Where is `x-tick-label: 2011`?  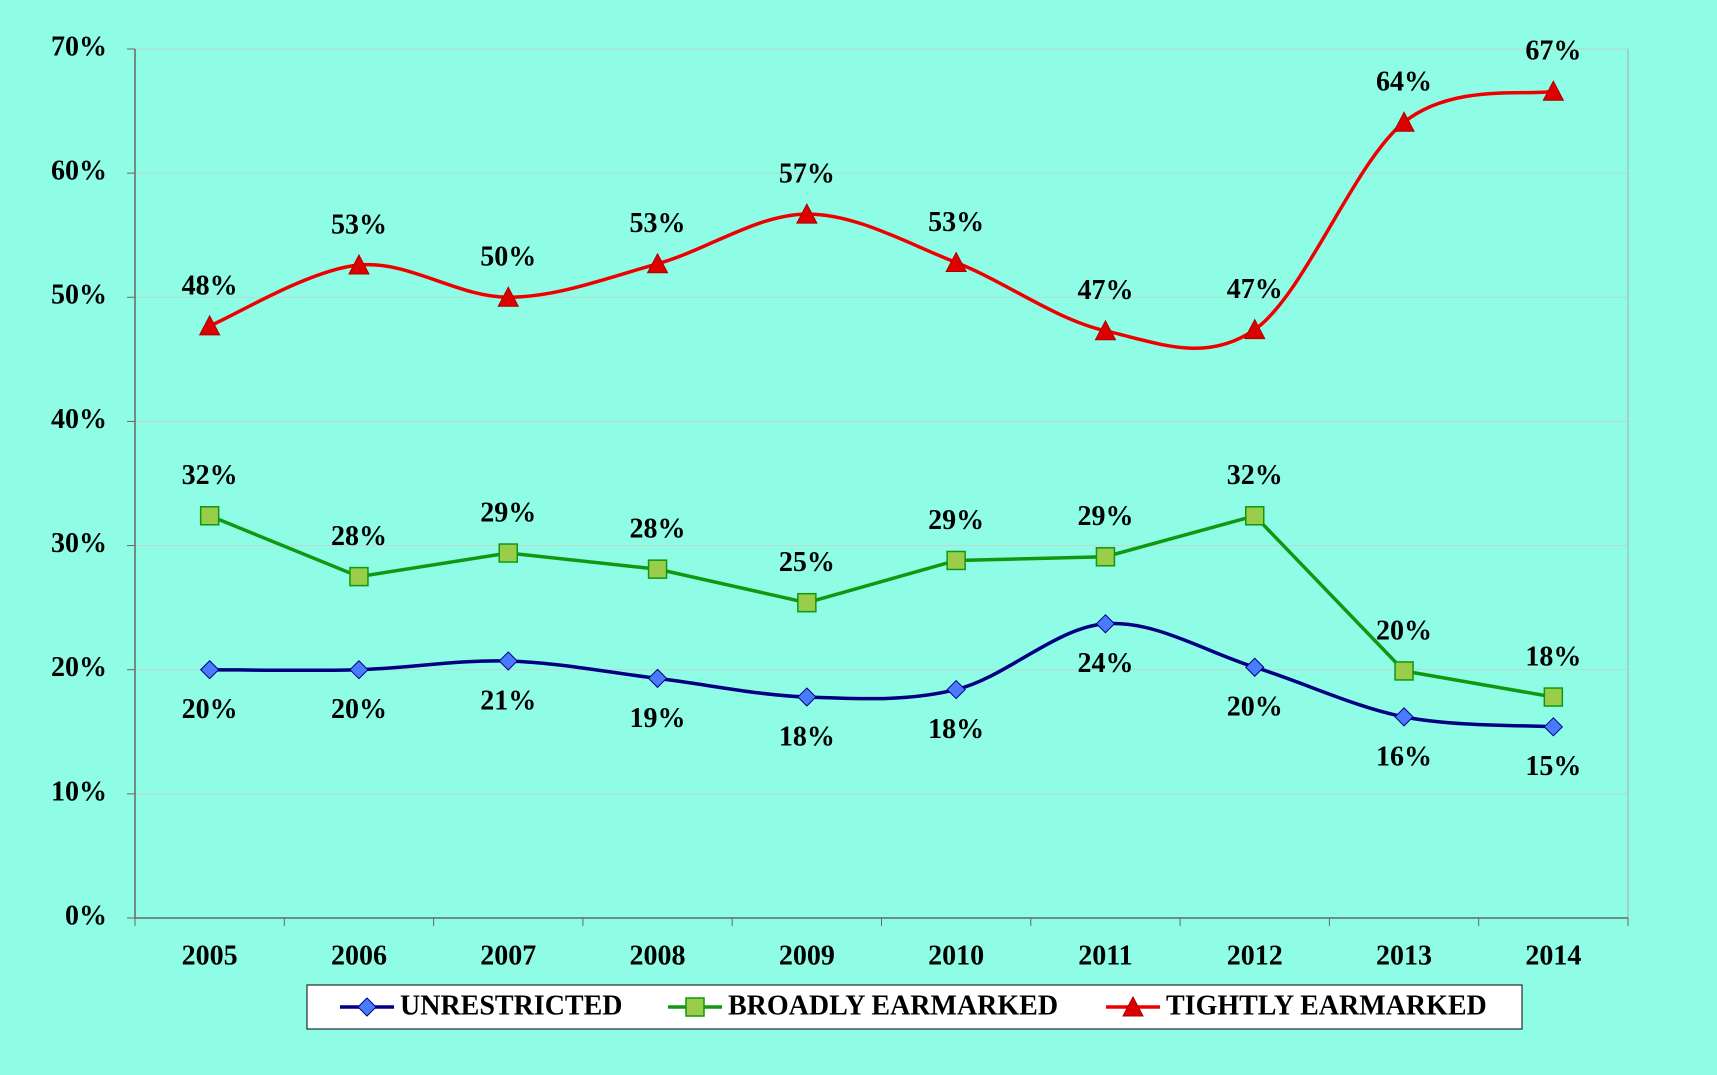 x-tick-label: 2011 is located at coordinates (1105, 955).